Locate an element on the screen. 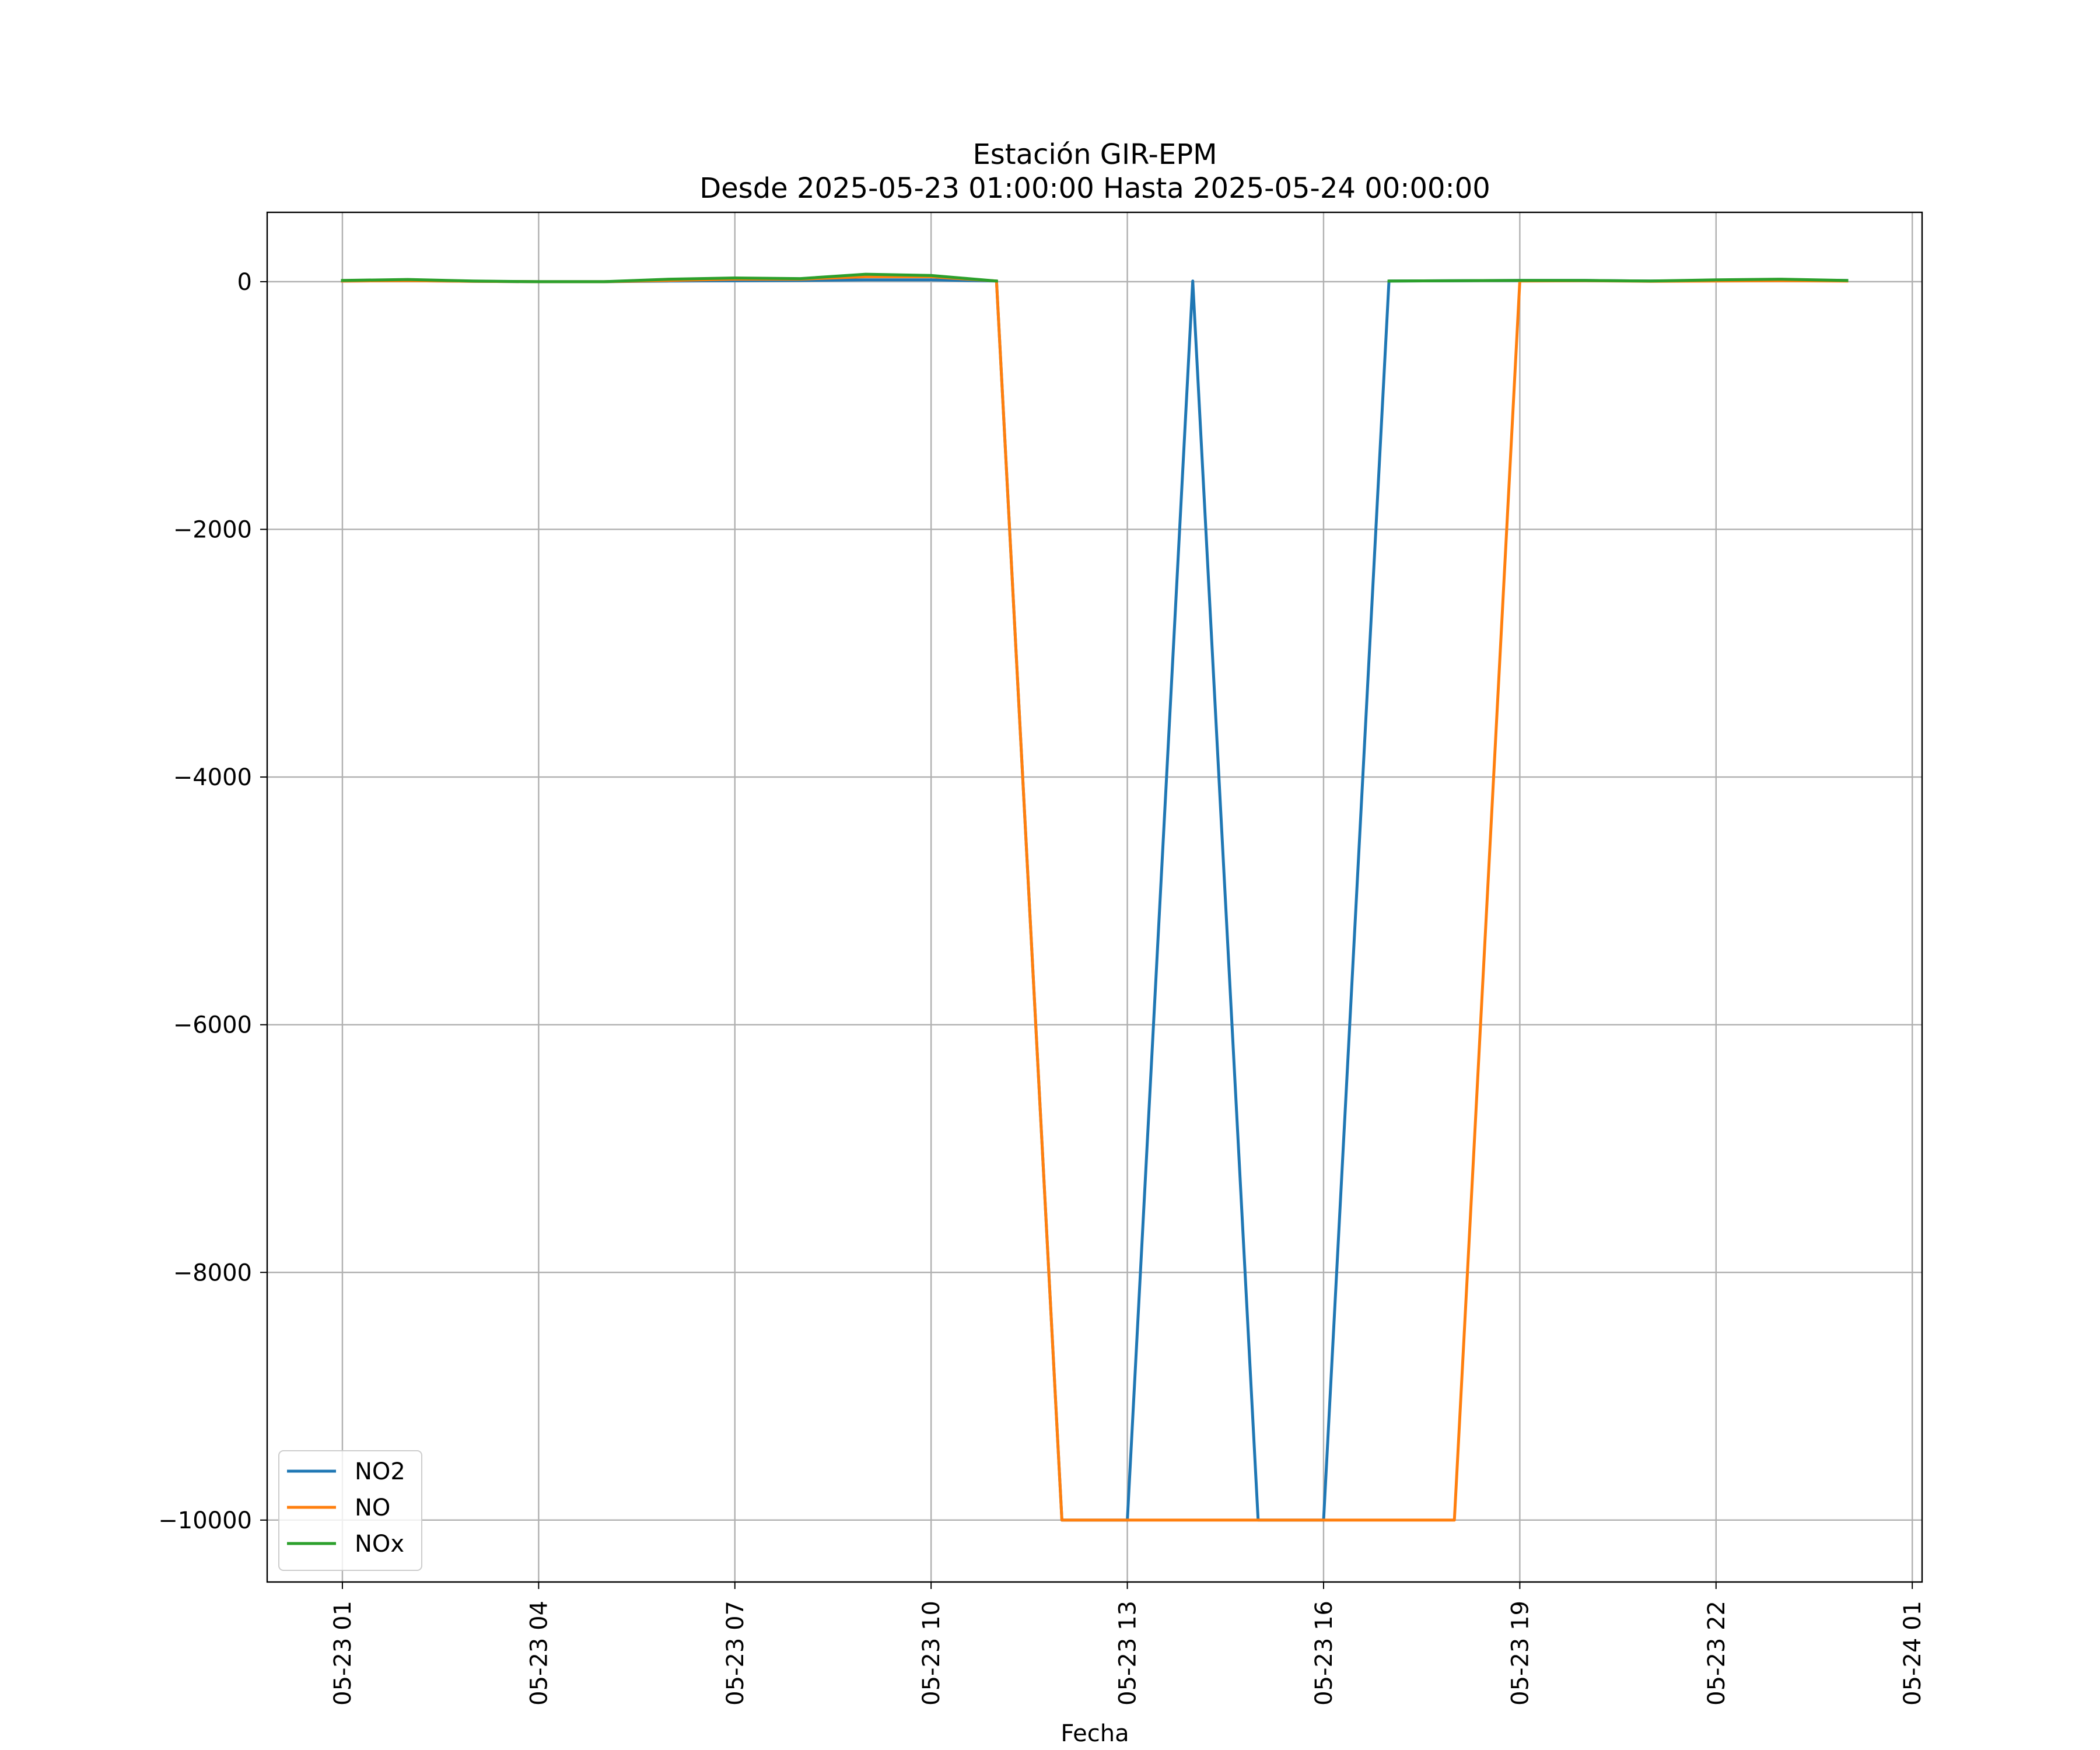 The image size is (2100, 1750). legend-label-nox: NOx is located at coordinates (379, 1545).